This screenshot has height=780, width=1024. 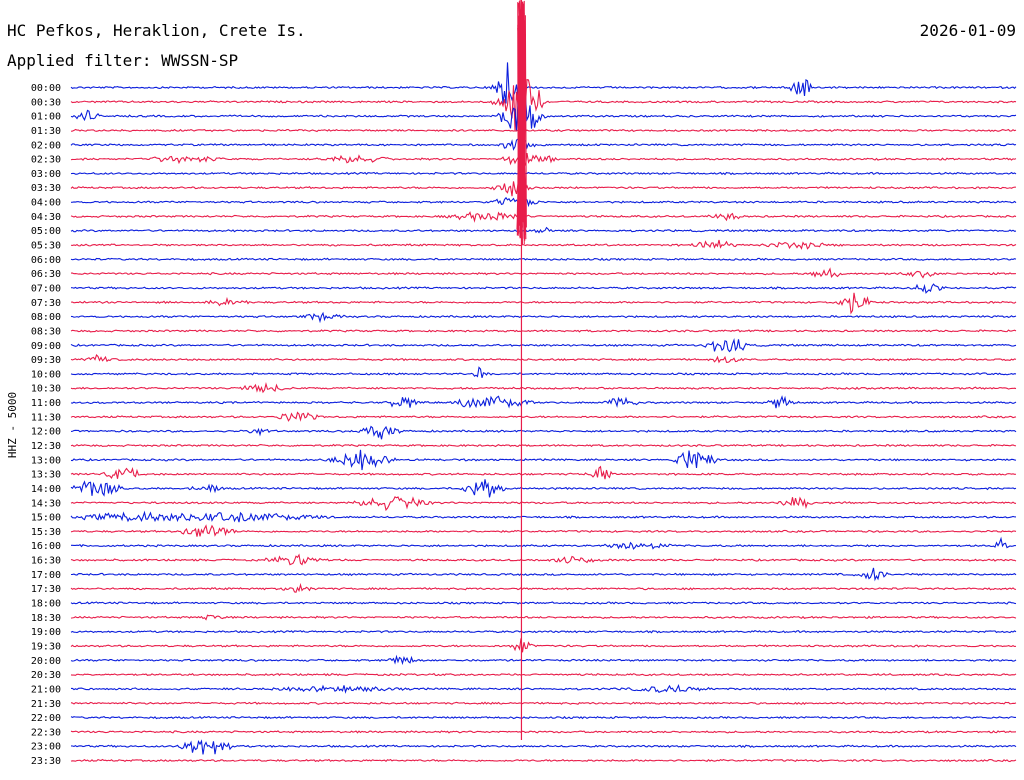 What do you see at coordinates (46, 246) in the screenshot?
I see `row-time-label: 05:30` at bounding box center [46, 246].